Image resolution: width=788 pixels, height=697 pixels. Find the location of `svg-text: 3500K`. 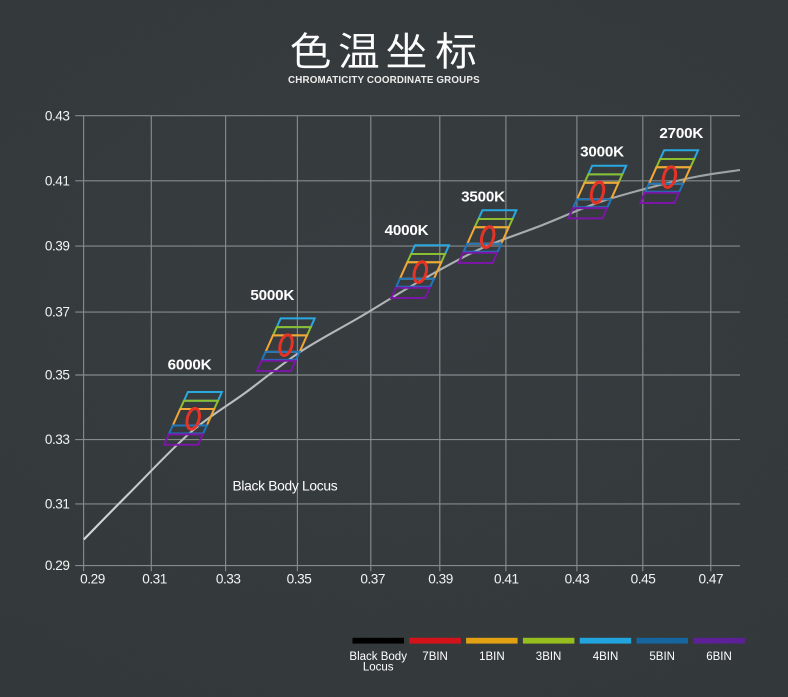

svg-text: 3500K is located at coordinates (483, 196).